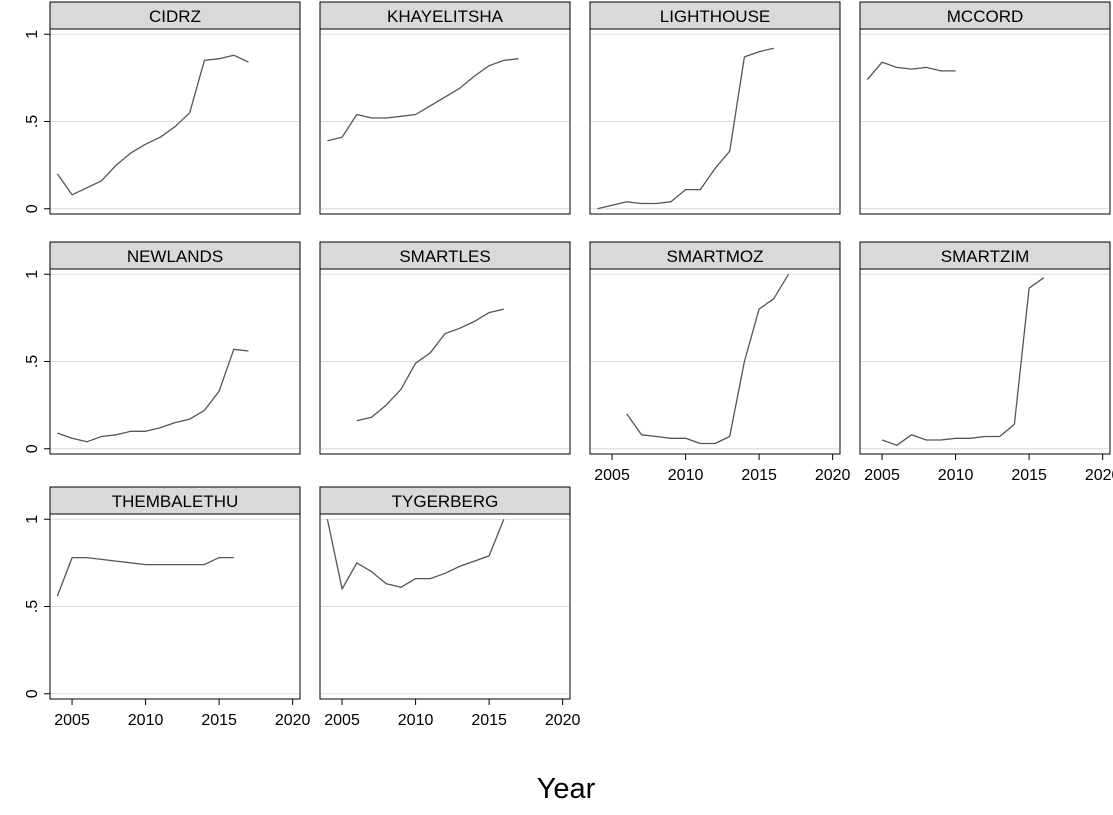  I want to click on panel: SMARTLES, so click(445, 348).